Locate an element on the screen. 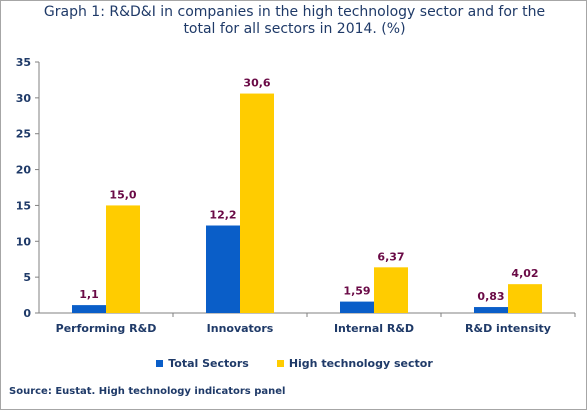 Image resolution: width=587 pixels, height=411 pixels. legend-item-high-technology: High technology sector is located at coordinates (354, 363).